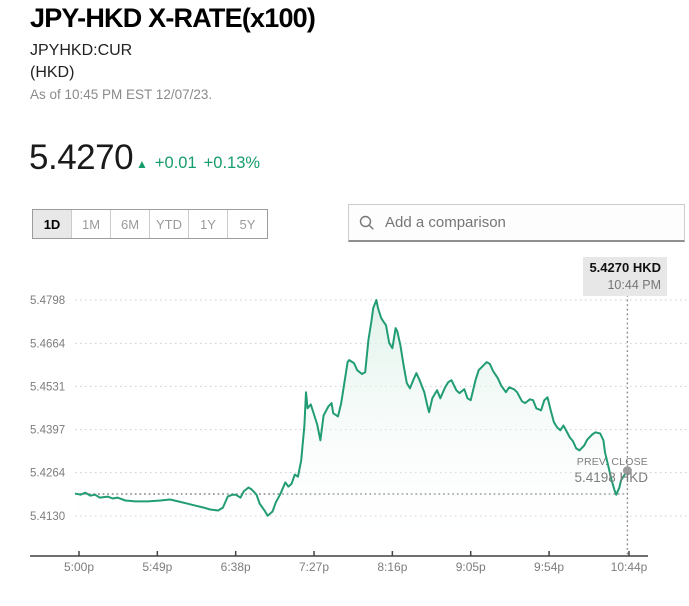 This screenshot has height=606, width=689. I want to click on comparison-search-input, so click(528, 222).